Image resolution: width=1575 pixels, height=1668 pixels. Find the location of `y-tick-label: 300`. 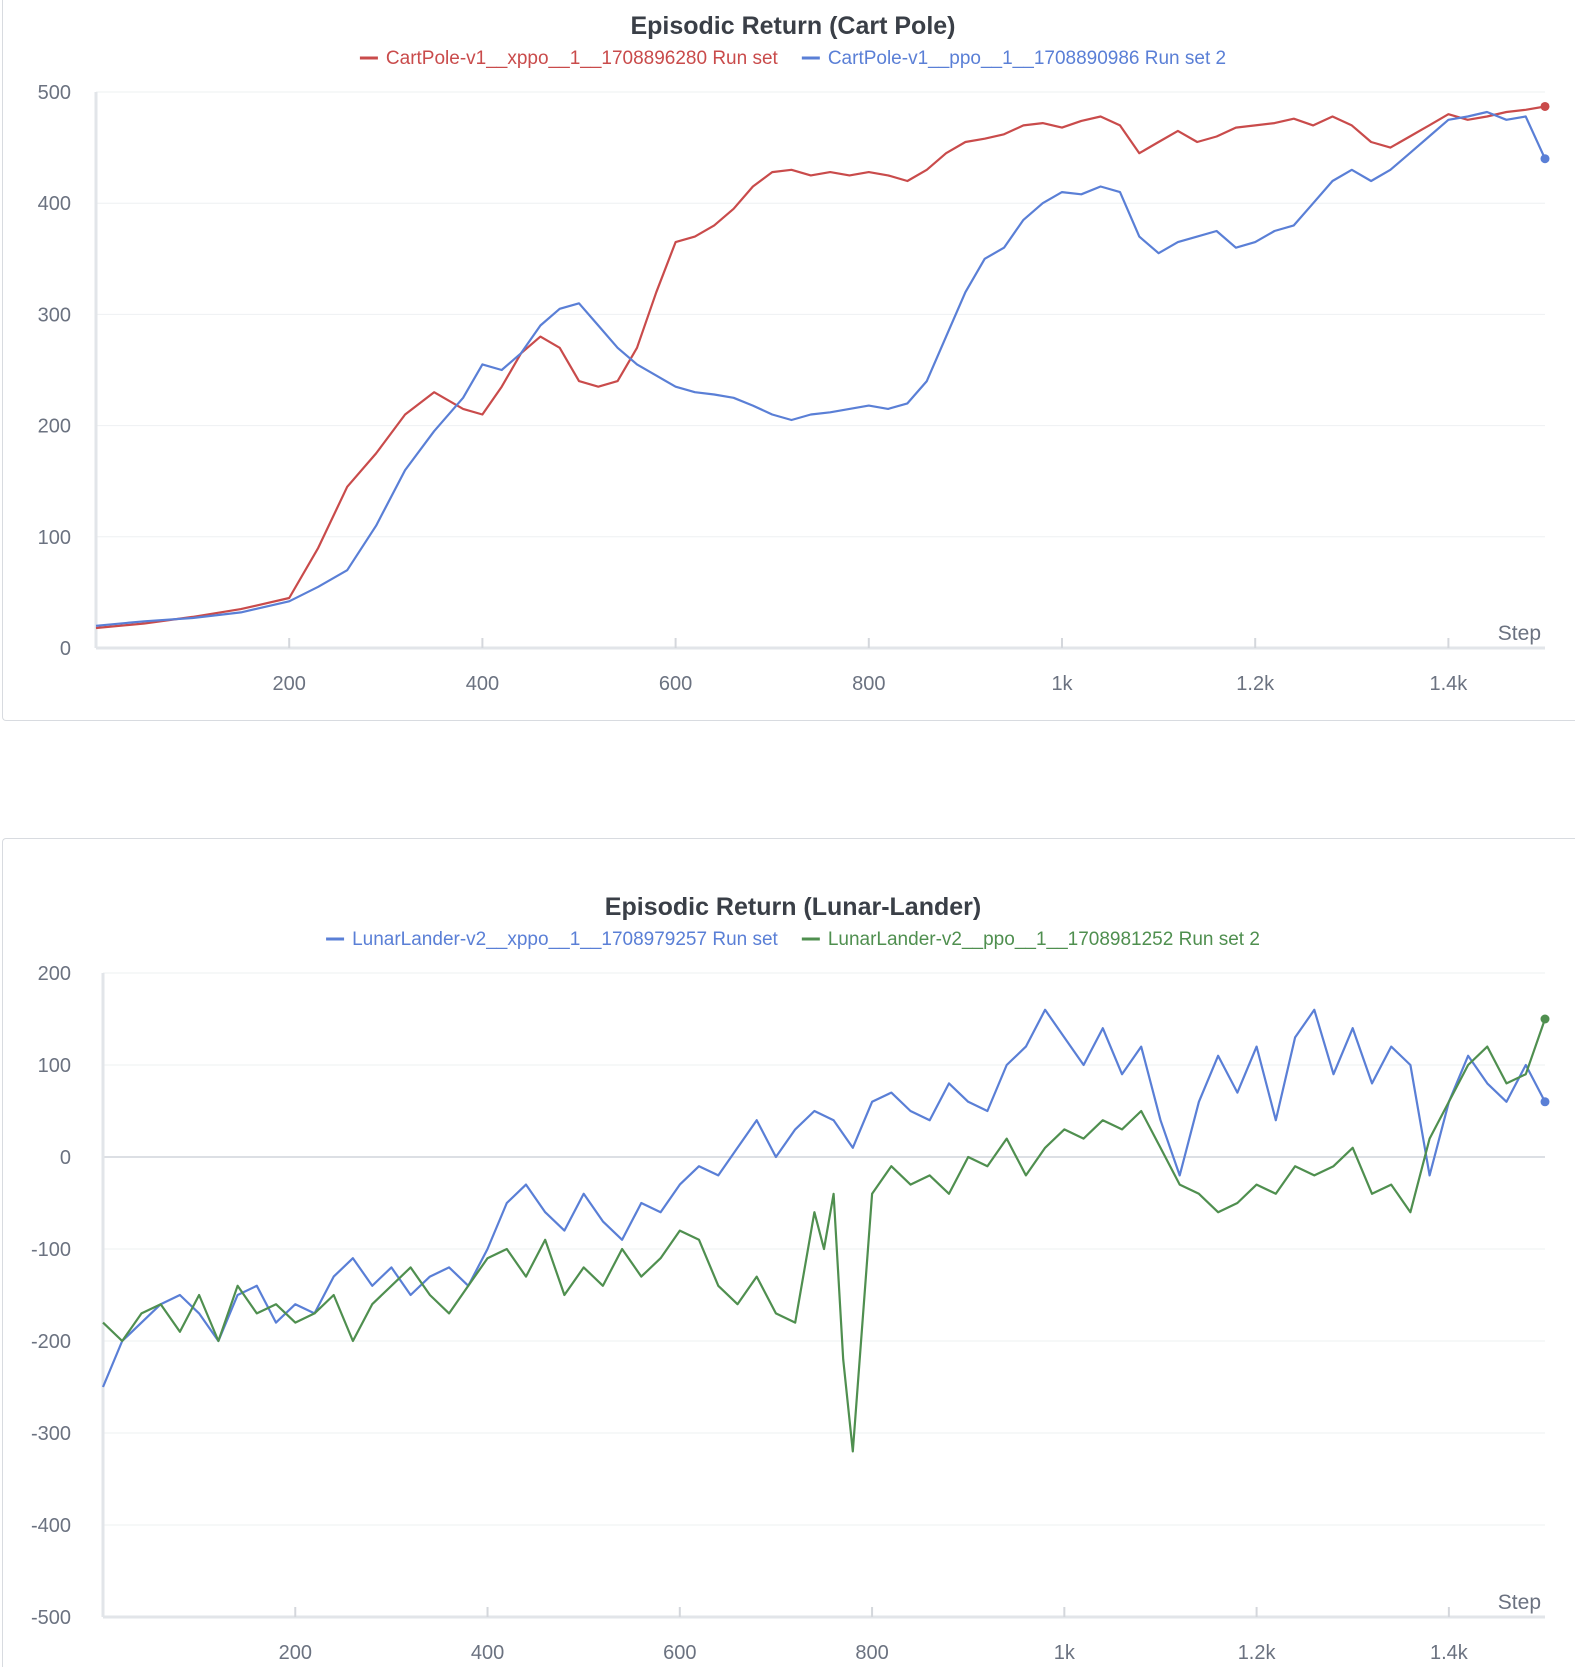

y-tick-label: 300 is located at coordinates (54, 315).